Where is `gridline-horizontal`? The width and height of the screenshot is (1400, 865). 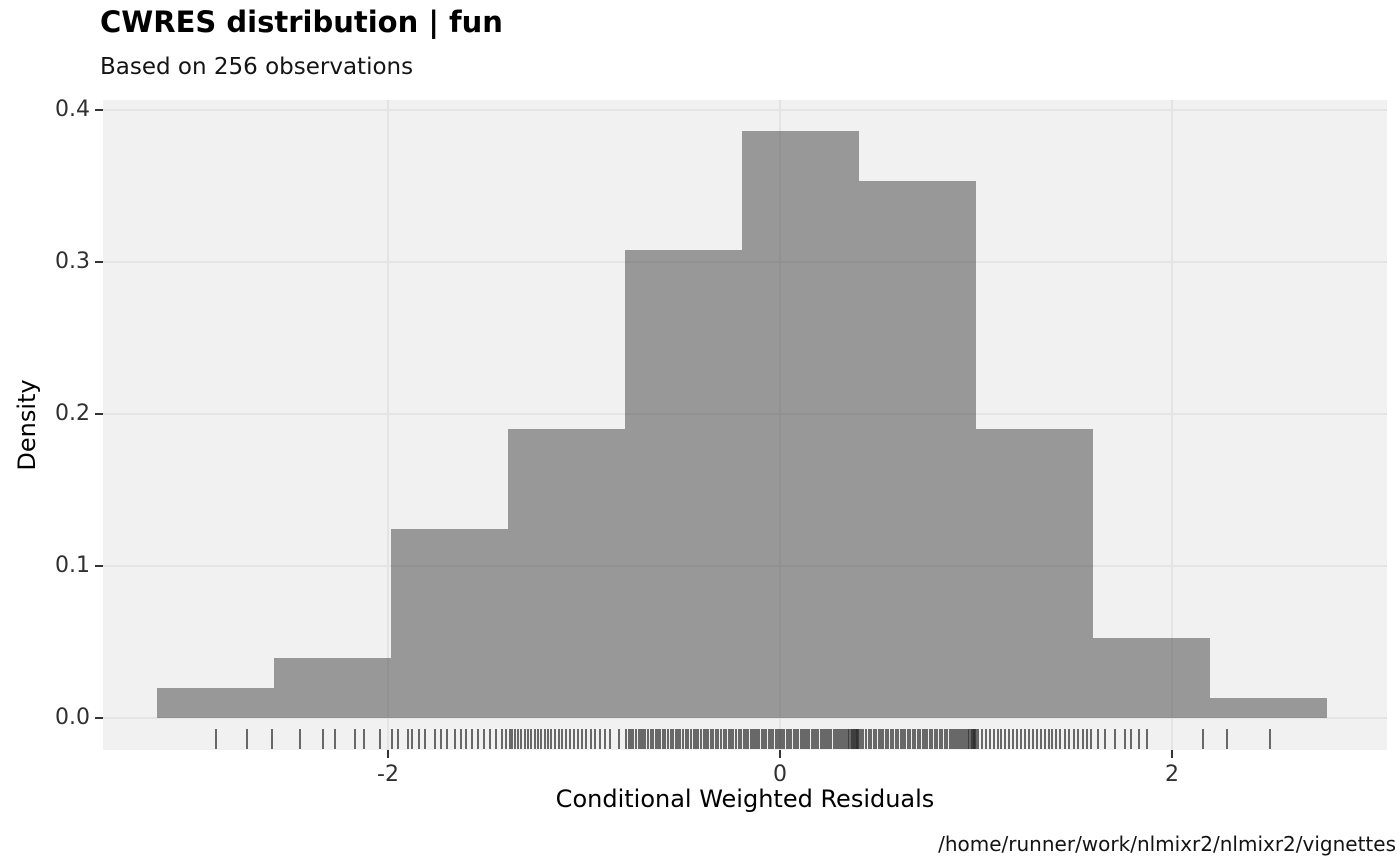 gridline-horizontal is located at coordinates (745, 262).